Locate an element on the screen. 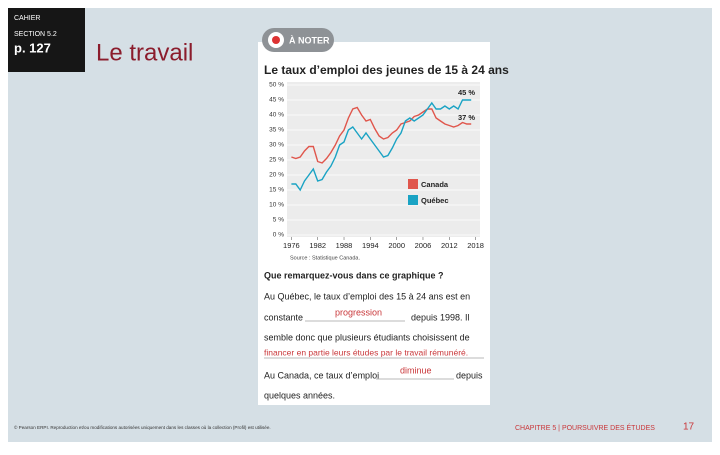  x-tick-label: 1988 is located at coordinates (344, 245).